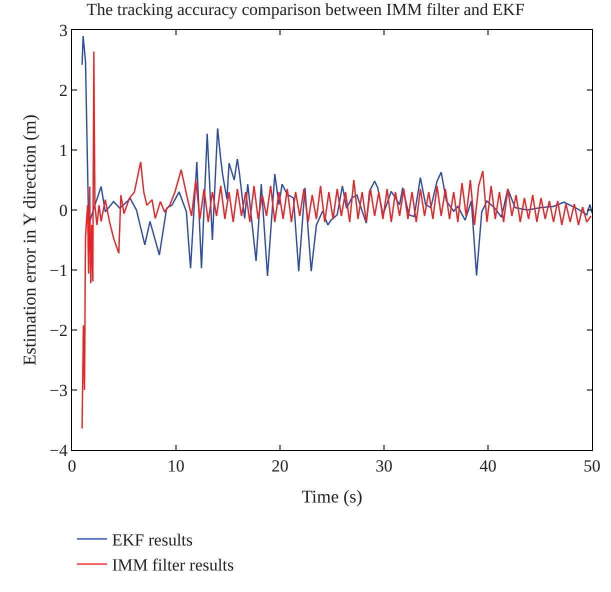 This screenshot has width=611, height=592. What do you see at coordinates (63, 150) in the screenshot?
I see `y-tick-label: 1` at bounding box center [63, 150].